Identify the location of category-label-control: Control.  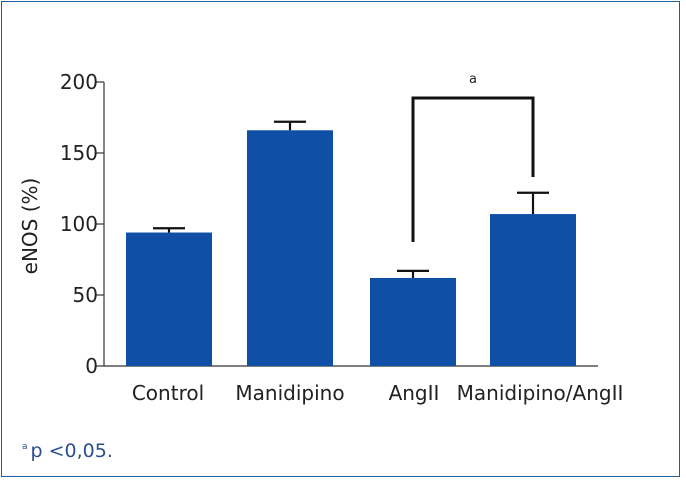
(168, 393).